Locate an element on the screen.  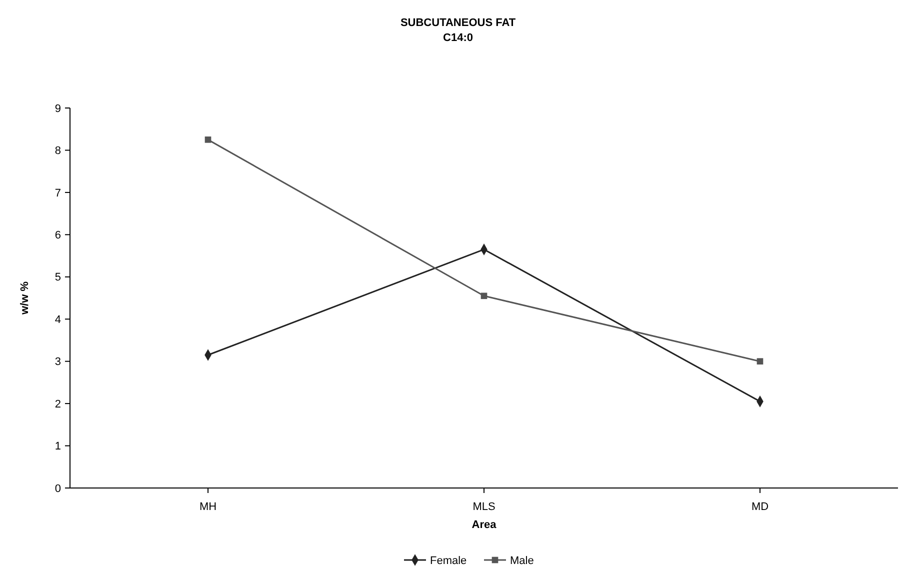
legend-label: Male is located at coordinates (522, 560).